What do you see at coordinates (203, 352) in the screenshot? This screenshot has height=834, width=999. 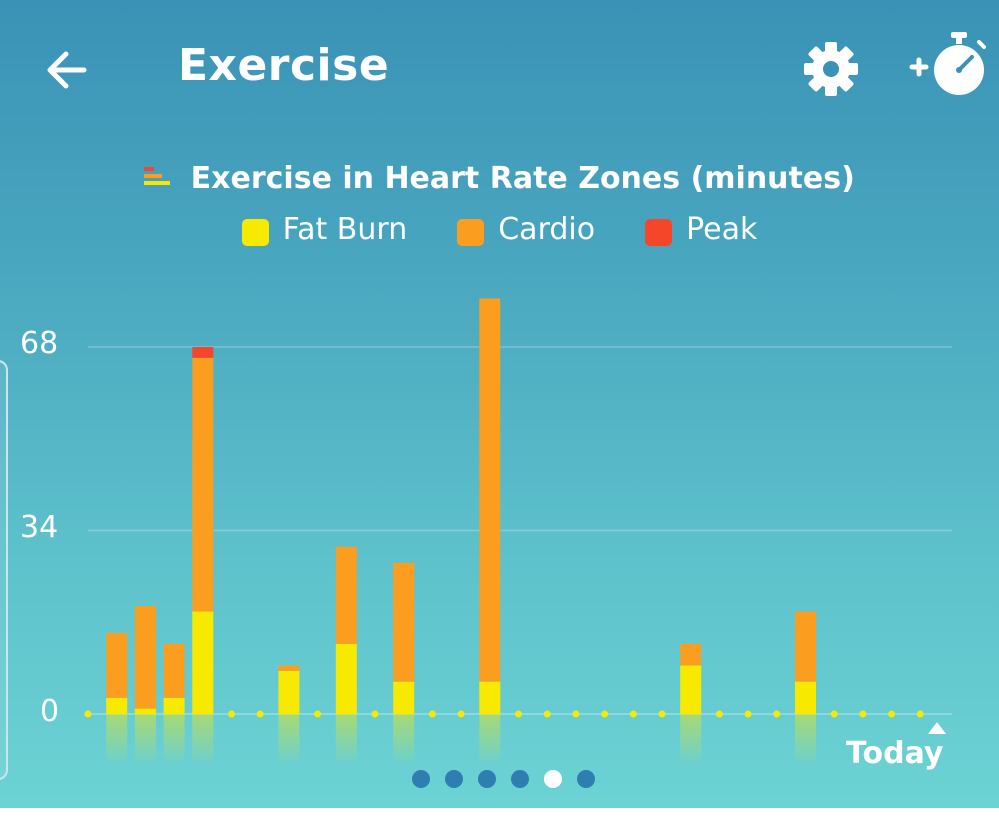 I see `bar-segment-peak` at bounding box center [203, 352].